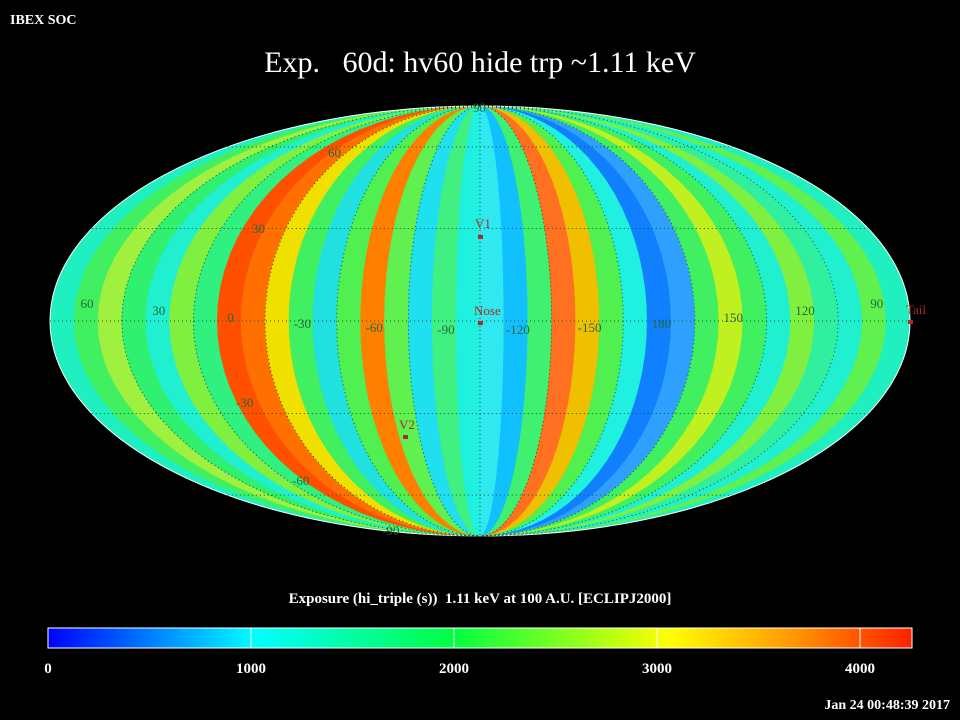  I want to click on lon-label: 0, so click(230, 317).